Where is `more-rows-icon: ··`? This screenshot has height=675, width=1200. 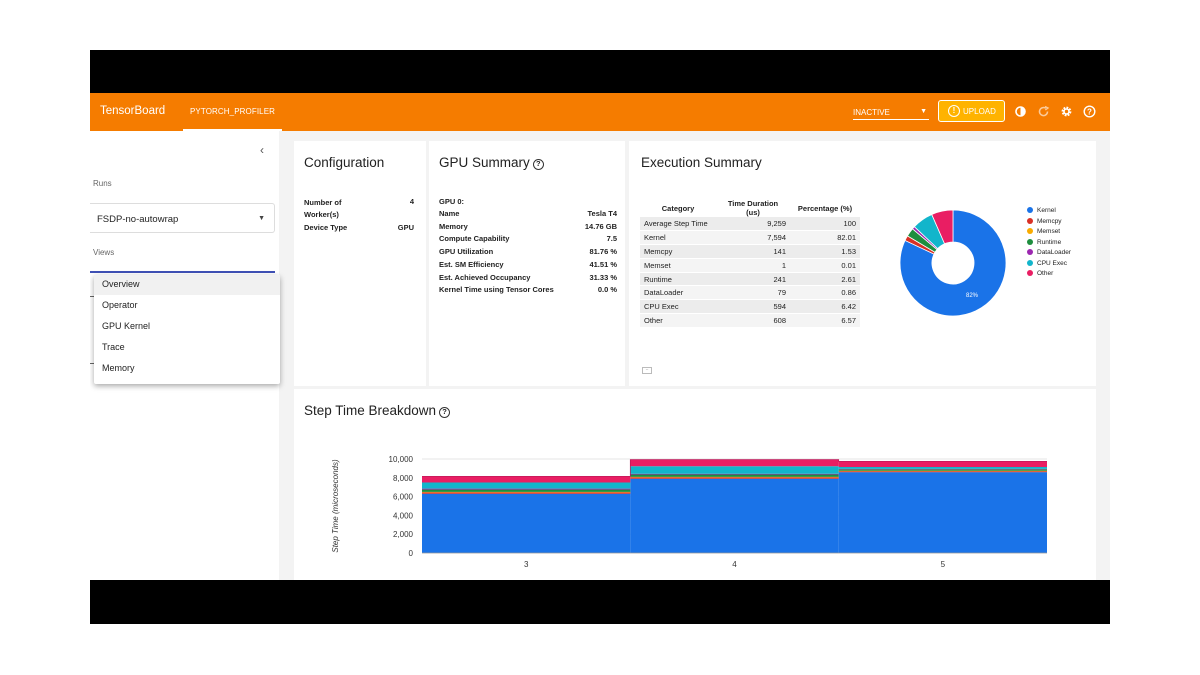 more-rows-icon: ·· is located at coordinates (647, 370).